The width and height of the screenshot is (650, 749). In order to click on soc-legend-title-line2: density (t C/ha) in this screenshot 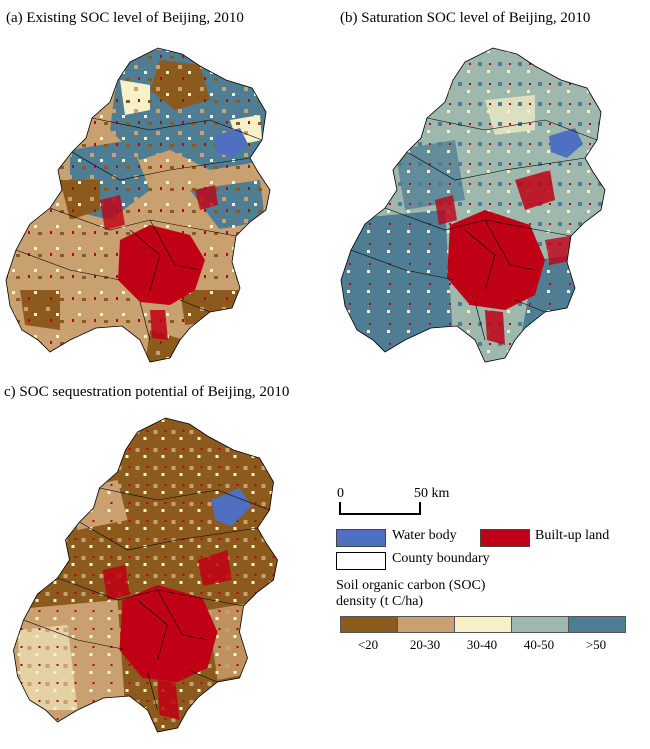, I will do `click(380, 601)`.